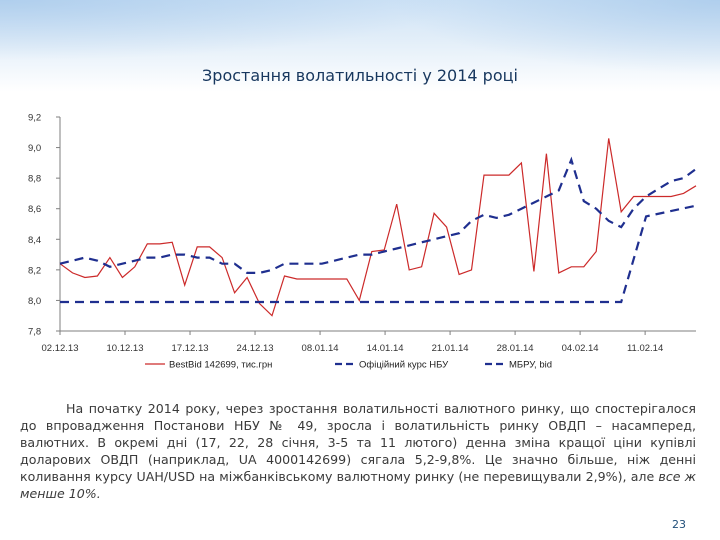 The width and height of the screenshot is (720, 540). Describe the element at coordinates (360, 75) in the screenshot. I see `slide-title: Зростання волатильності у 2014 році` at that location.